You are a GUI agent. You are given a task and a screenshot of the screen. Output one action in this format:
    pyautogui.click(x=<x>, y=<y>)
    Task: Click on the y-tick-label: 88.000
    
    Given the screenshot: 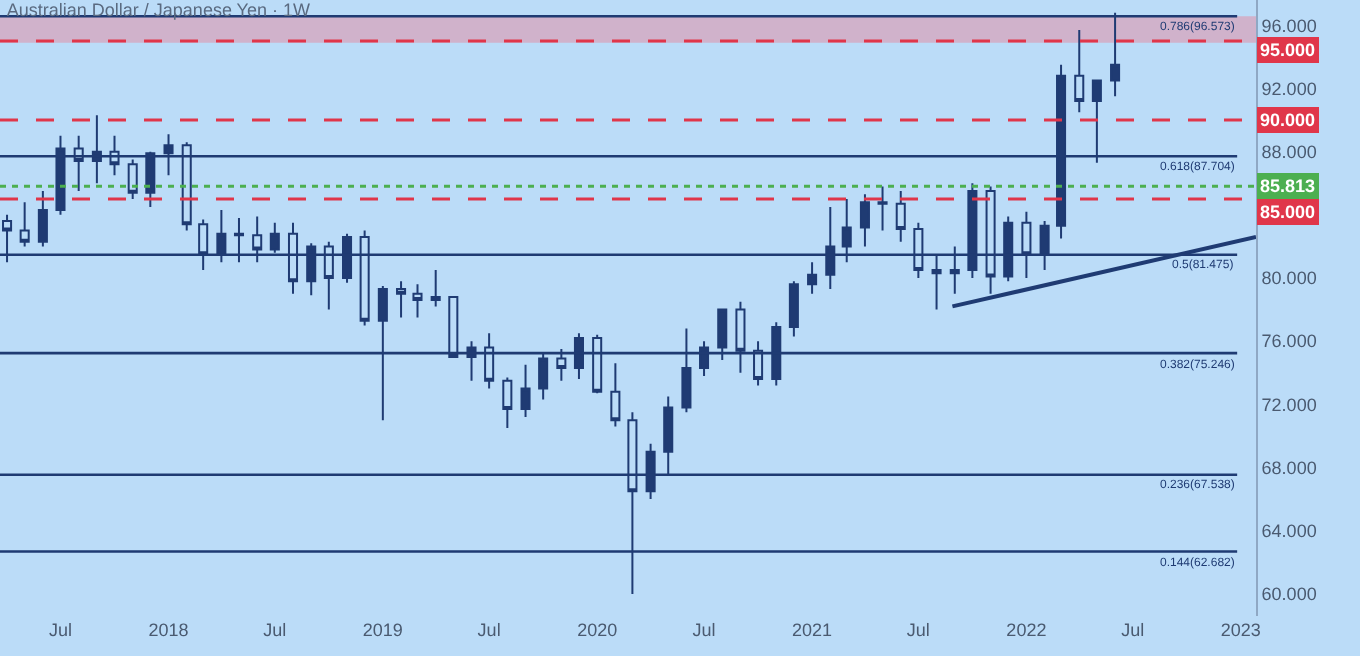 What is the action you would take?
    pyautogui.click(x=1289, y=151)
    